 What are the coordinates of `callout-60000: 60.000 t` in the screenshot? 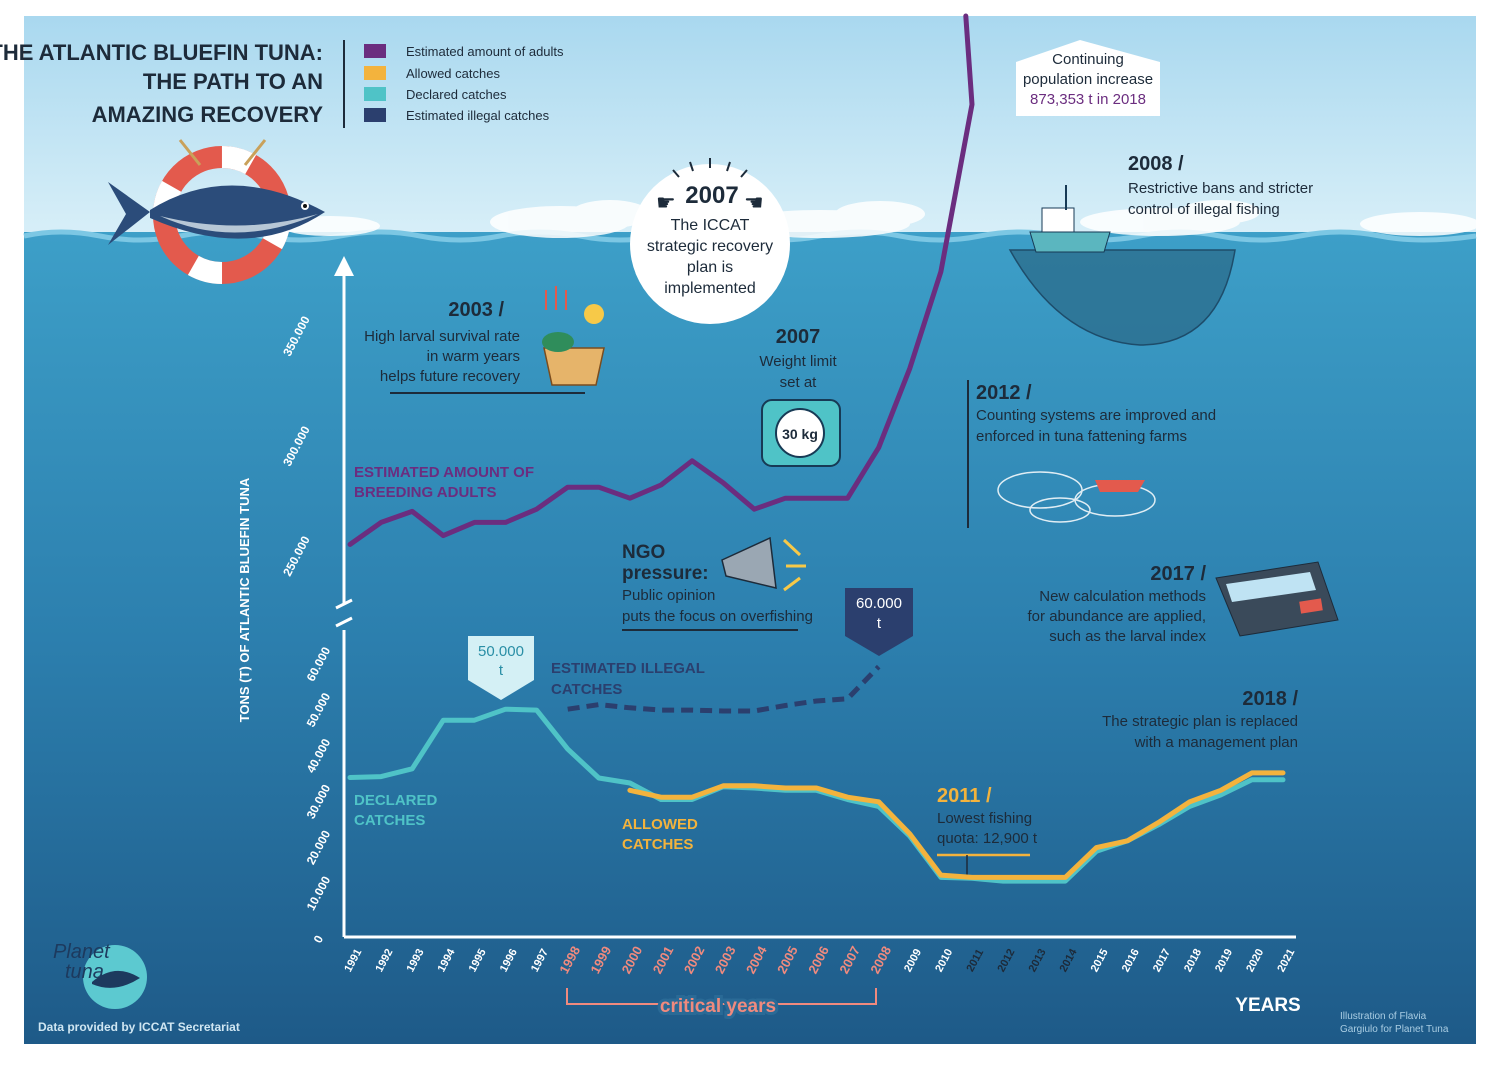 It's located at (879, 622).